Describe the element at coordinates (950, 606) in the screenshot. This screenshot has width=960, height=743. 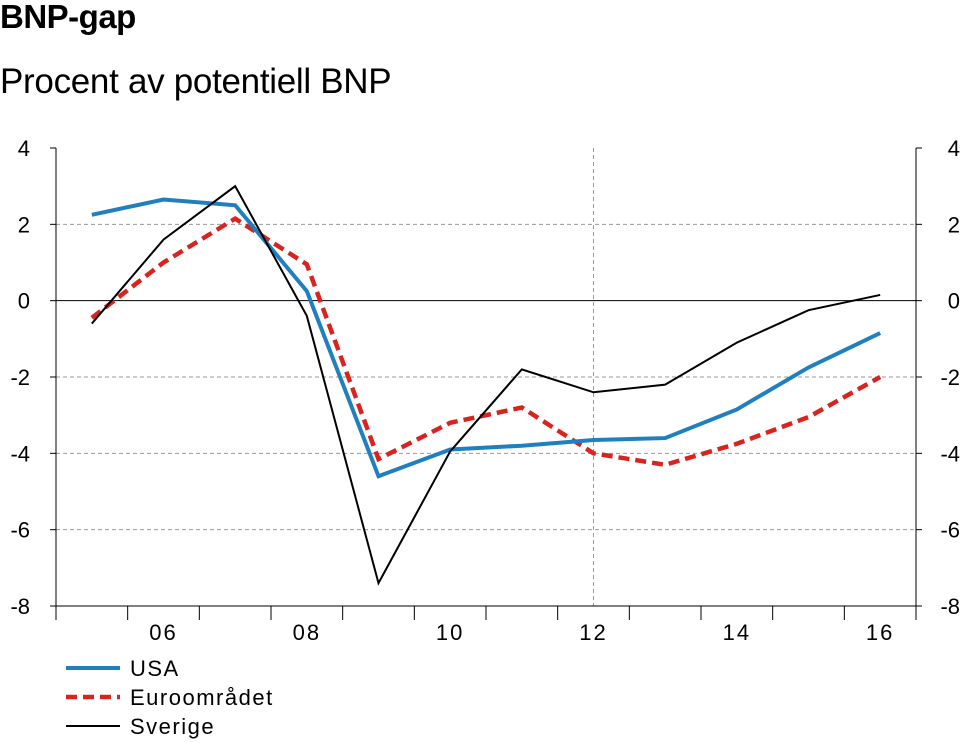
I see `y-tick-label-right: -8` at that location.